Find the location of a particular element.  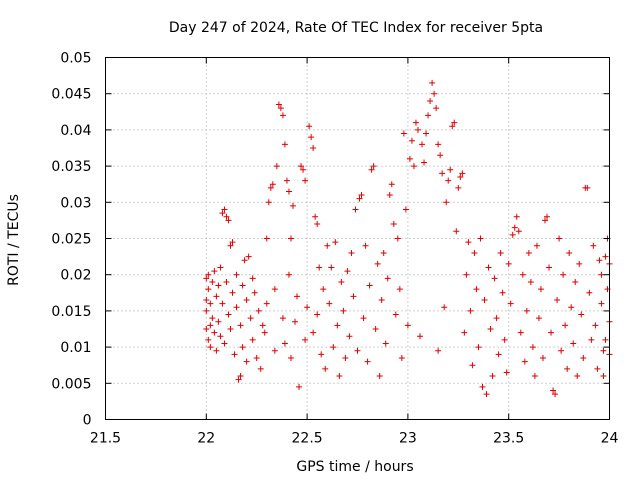

y-tick-label: 0 is located at coordinates (87, 421).